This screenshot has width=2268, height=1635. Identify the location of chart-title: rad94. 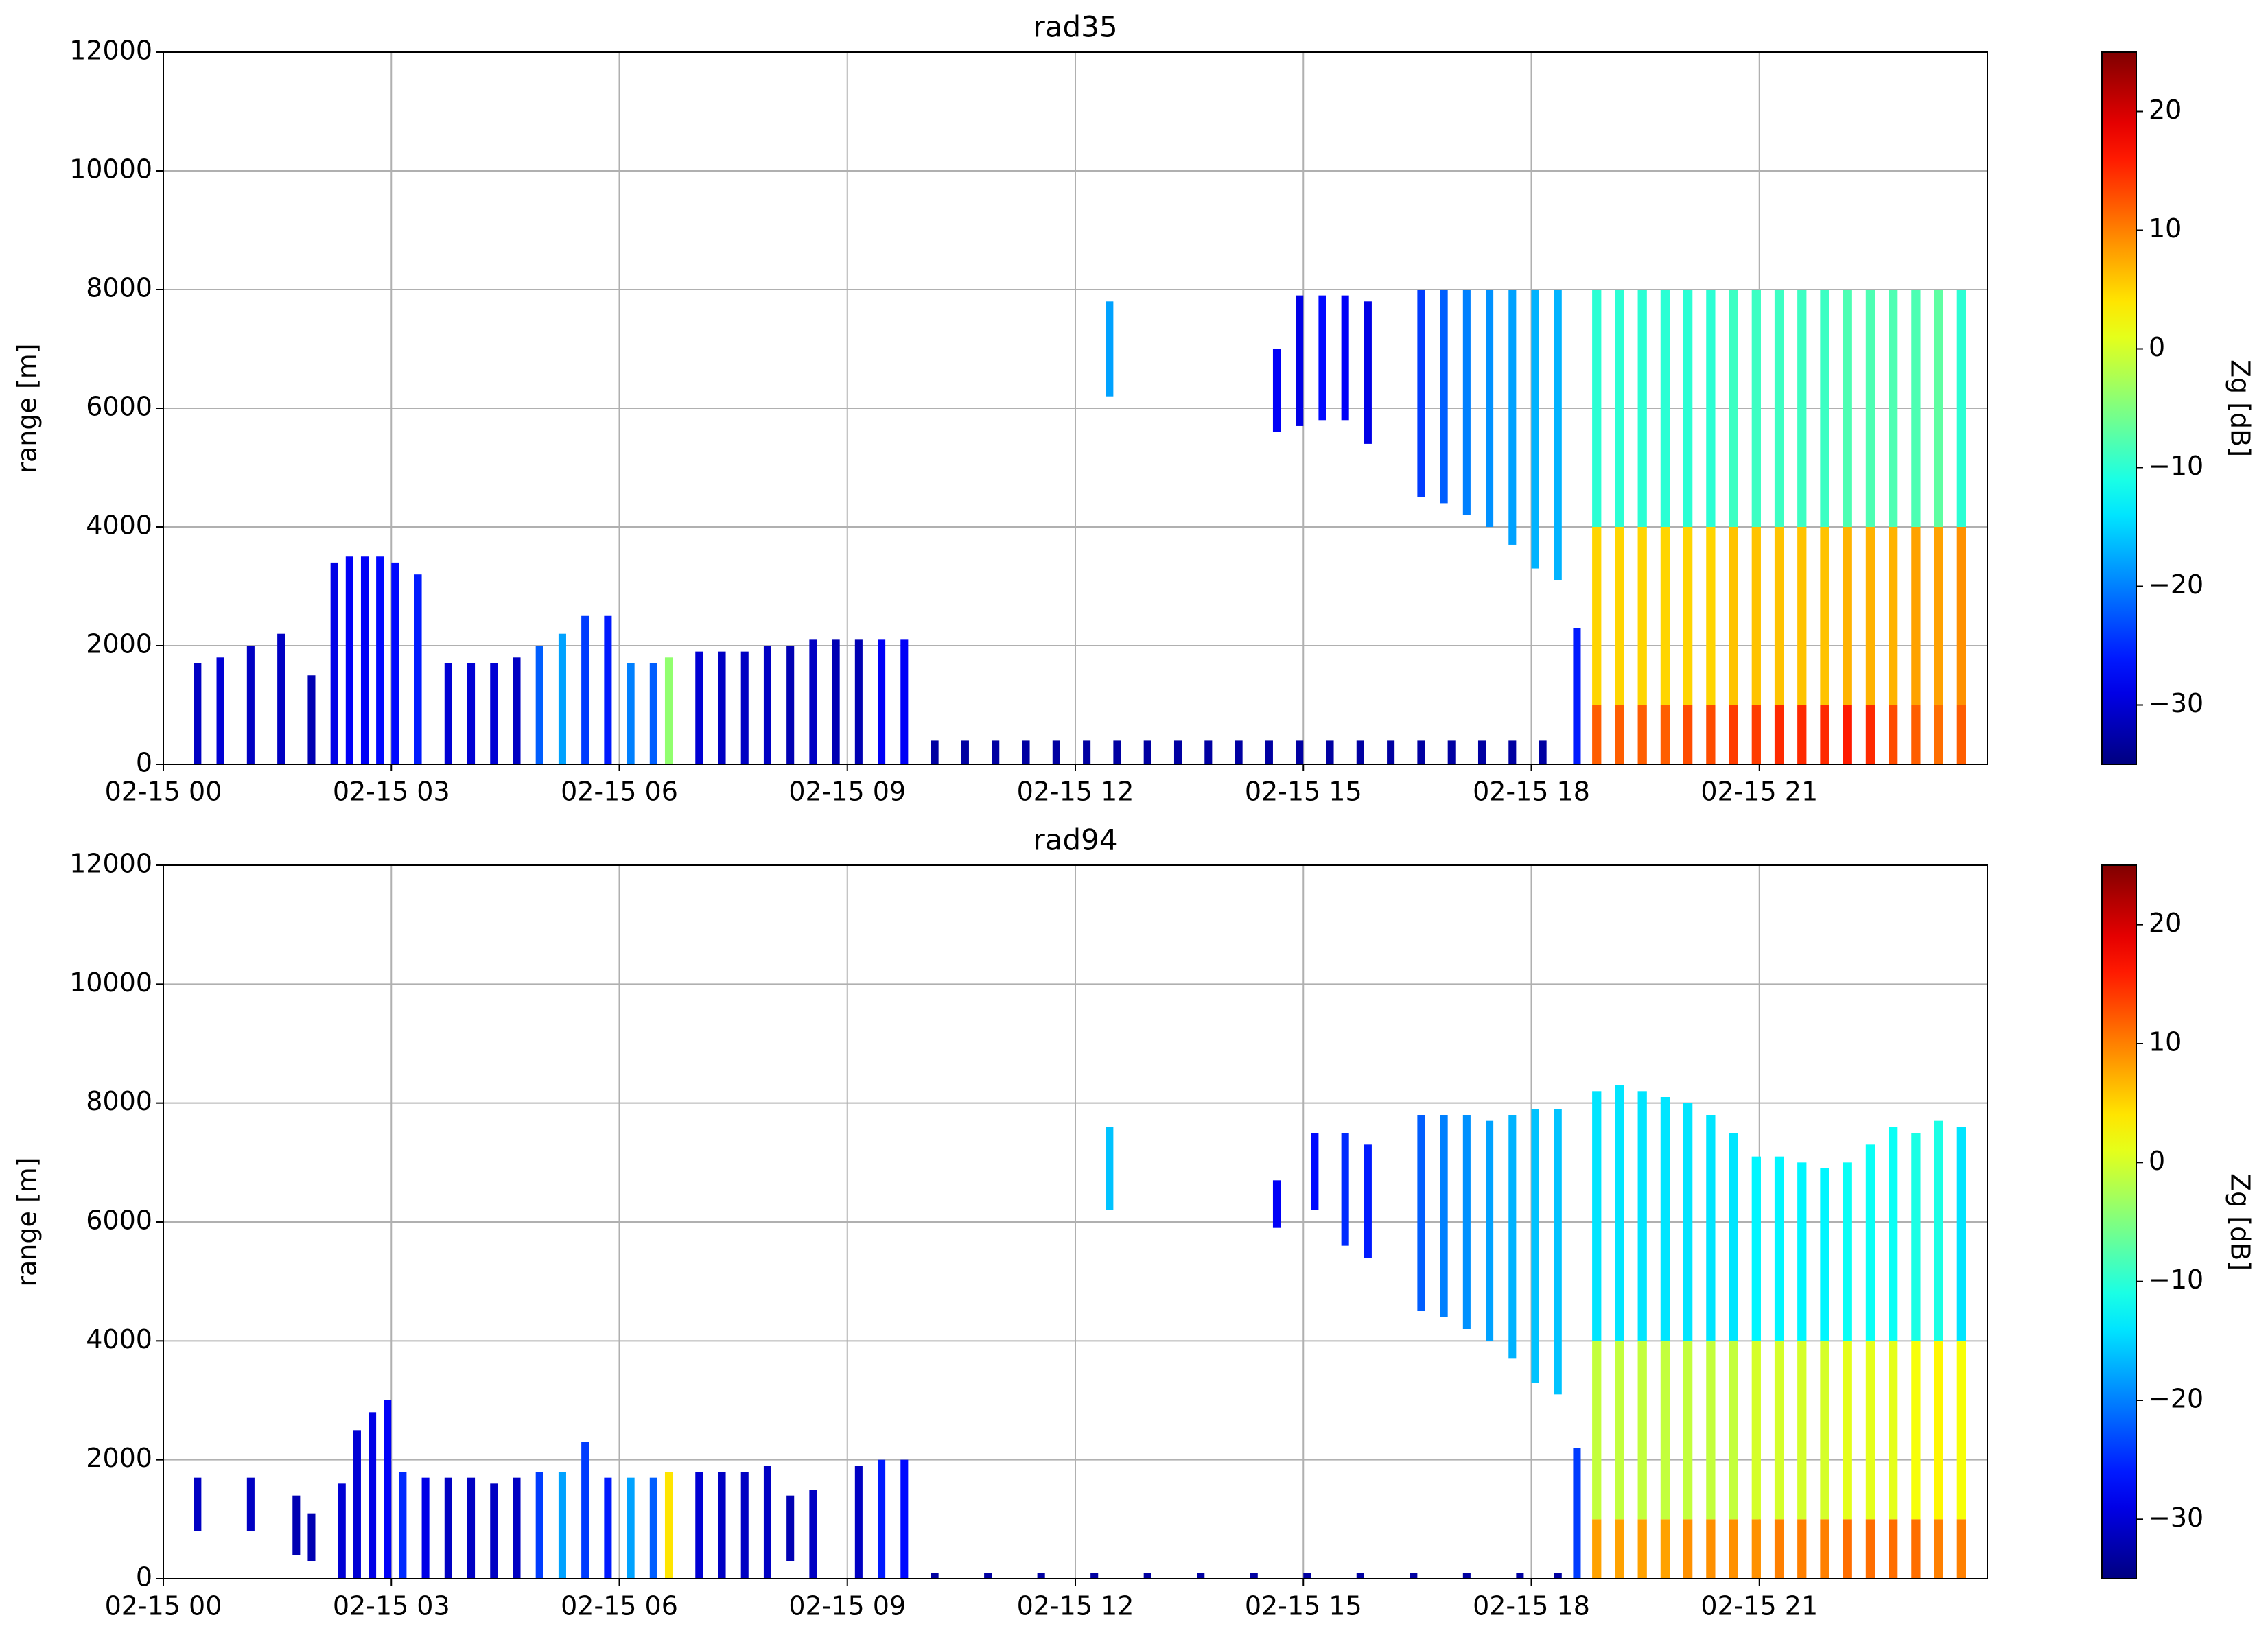
(1075, 840).